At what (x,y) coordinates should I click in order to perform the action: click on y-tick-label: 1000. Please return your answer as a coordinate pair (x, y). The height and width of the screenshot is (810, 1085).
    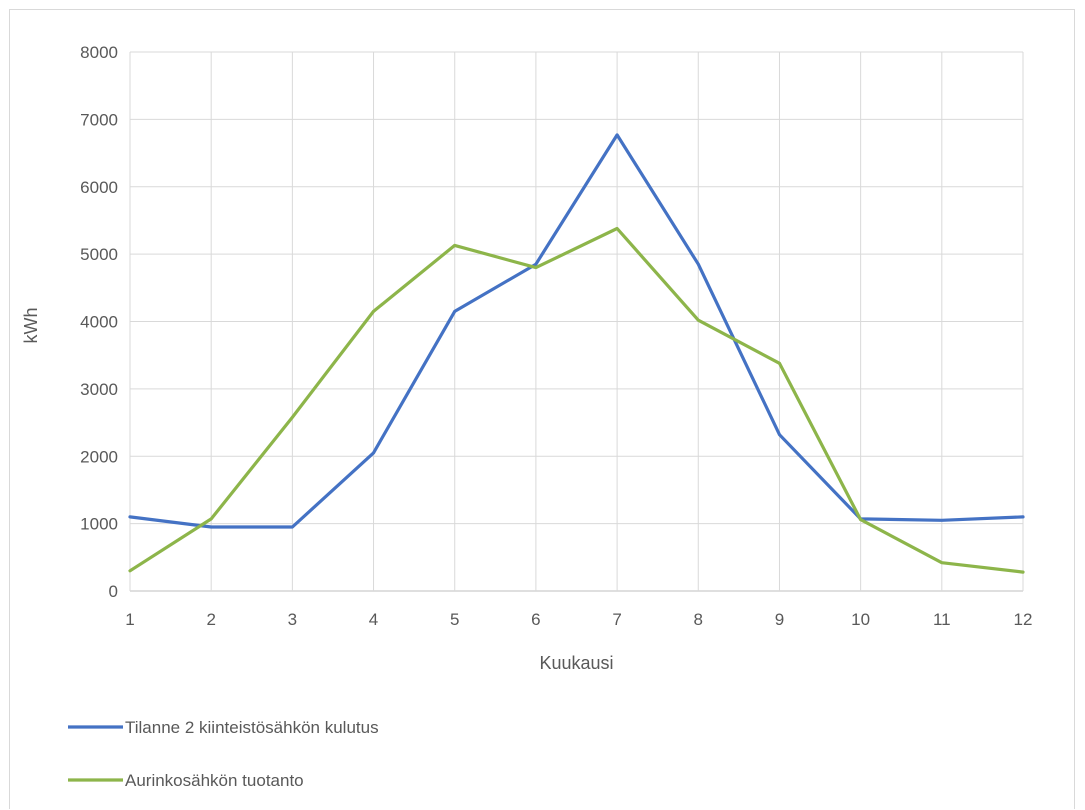
    Looking at the image, I should click on (99, 524).